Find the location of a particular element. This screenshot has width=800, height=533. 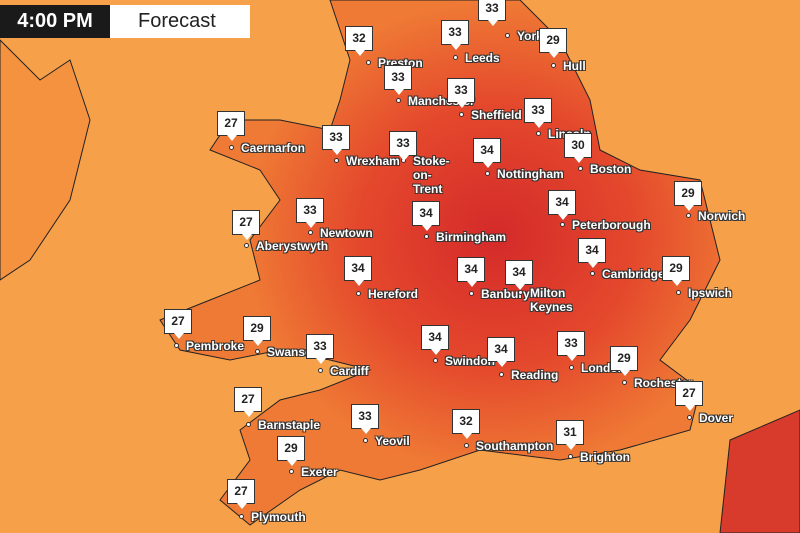

city-name: Swindon is located at coordinates (470, 361).